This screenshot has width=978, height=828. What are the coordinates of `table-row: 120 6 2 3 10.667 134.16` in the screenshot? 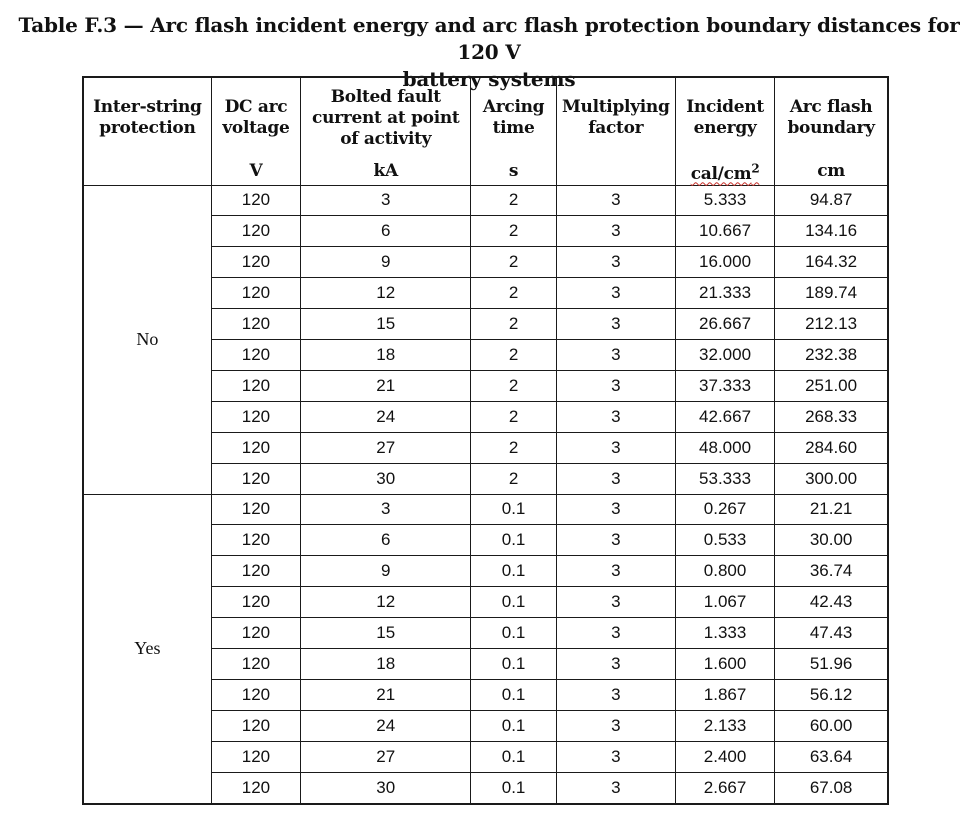 It's located at (486, 231).